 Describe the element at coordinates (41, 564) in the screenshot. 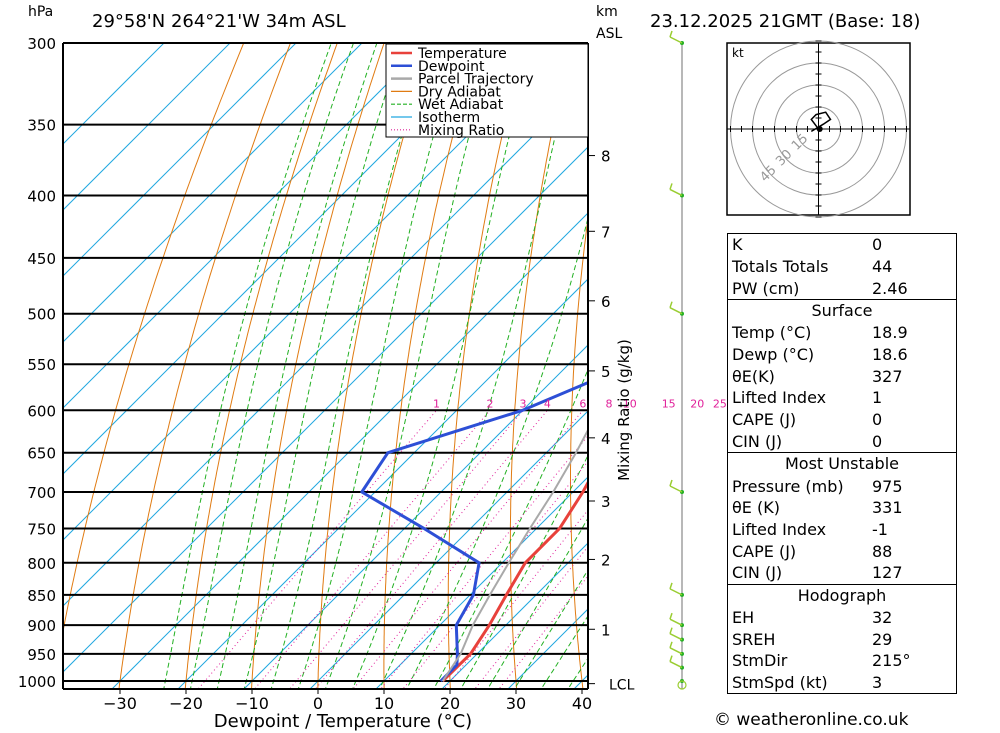

I see `pressure-tick-label: 800` at that location.